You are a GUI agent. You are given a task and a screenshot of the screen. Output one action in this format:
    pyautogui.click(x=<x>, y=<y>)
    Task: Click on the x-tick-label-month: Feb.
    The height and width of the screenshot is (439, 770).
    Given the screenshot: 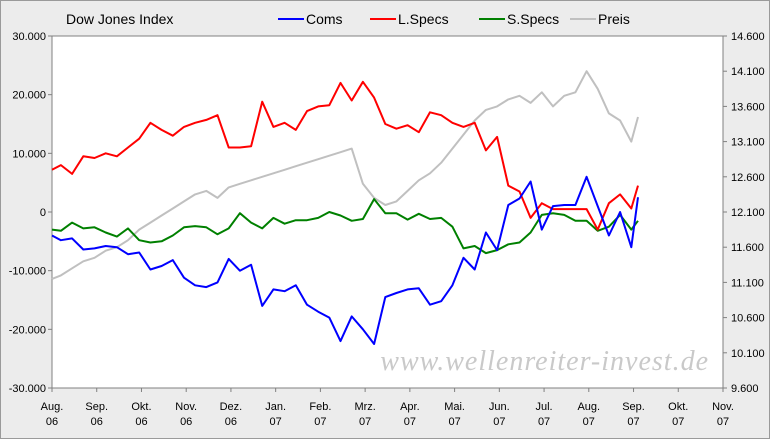 What is the action you would take?
    pyautogui.click(x=320, y=407)
    